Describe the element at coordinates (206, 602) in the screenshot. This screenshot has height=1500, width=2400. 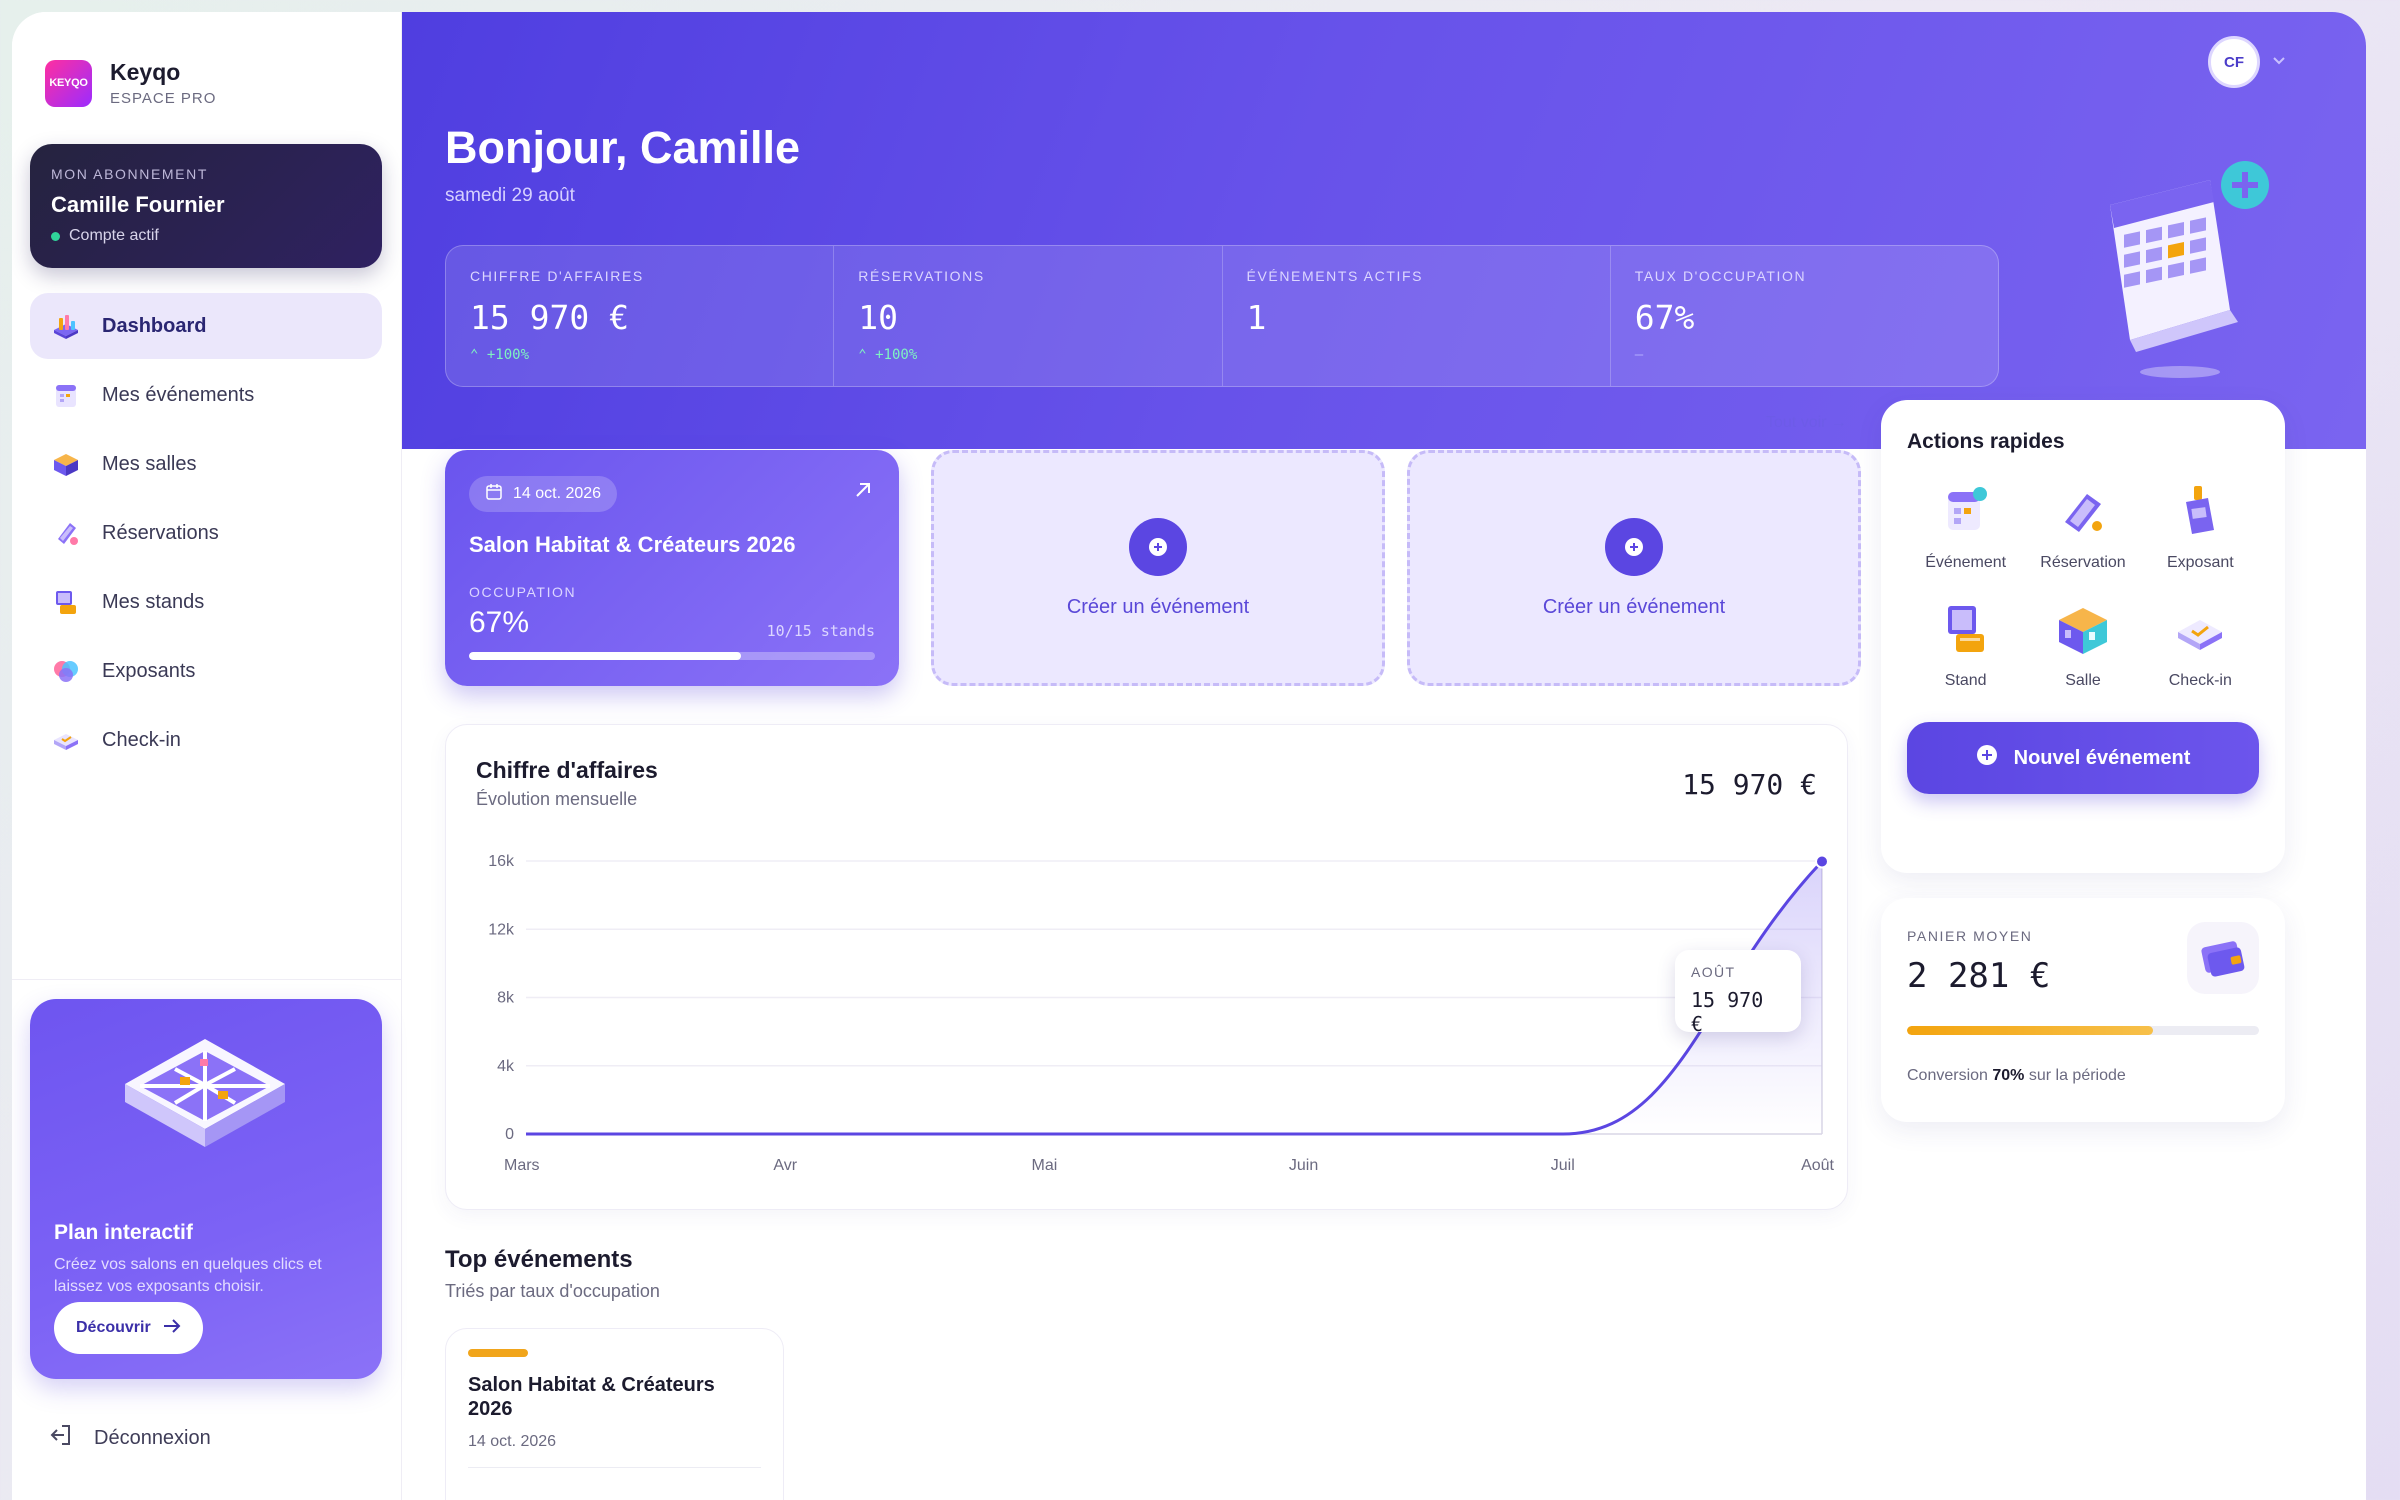
I see `sidebar-item-stands: Mes stands` at that location.